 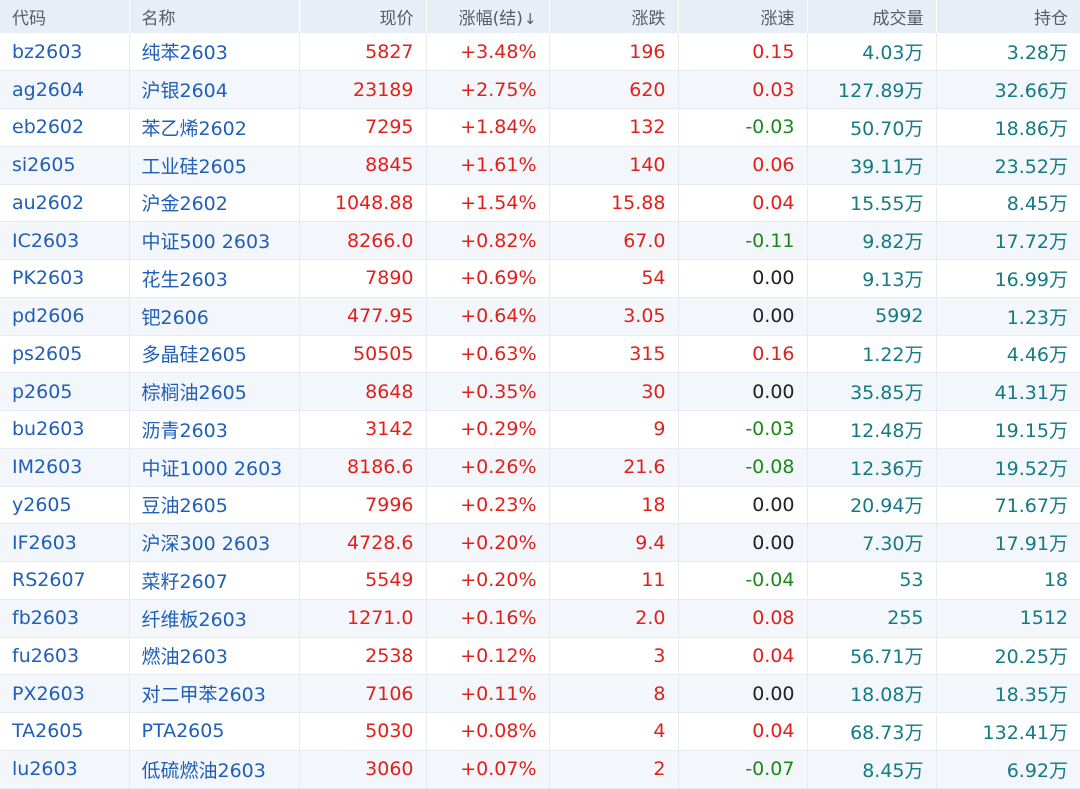 What do you see at coordinates (65, 505) in the screenshot?
I see `cell-code: y2605` at bounding box center [65, 505].